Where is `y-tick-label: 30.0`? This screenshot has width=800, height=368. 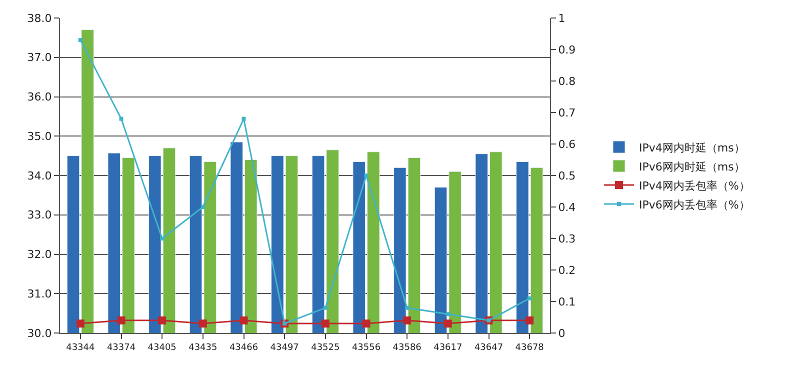
y-tick-label: 30.0 is located at coordinates (39, 333).